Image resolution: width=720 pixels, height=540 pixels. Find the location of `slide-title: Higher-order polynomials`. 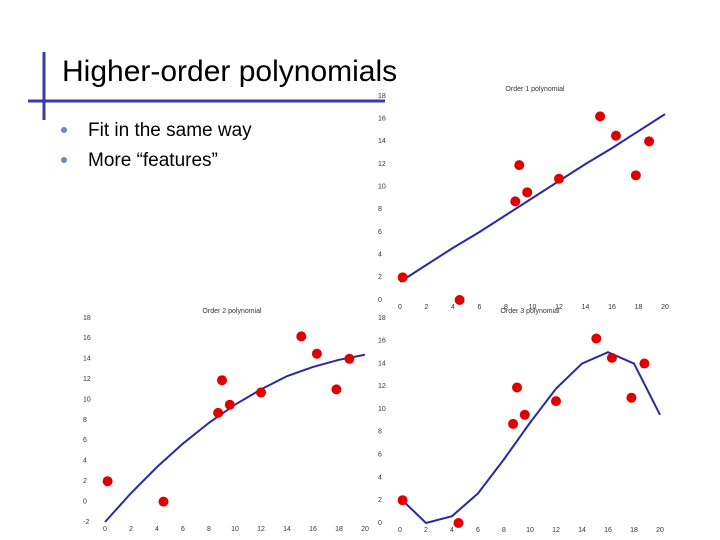

slide-title: Higher-order polynomials is located at coordinates (229, 71).